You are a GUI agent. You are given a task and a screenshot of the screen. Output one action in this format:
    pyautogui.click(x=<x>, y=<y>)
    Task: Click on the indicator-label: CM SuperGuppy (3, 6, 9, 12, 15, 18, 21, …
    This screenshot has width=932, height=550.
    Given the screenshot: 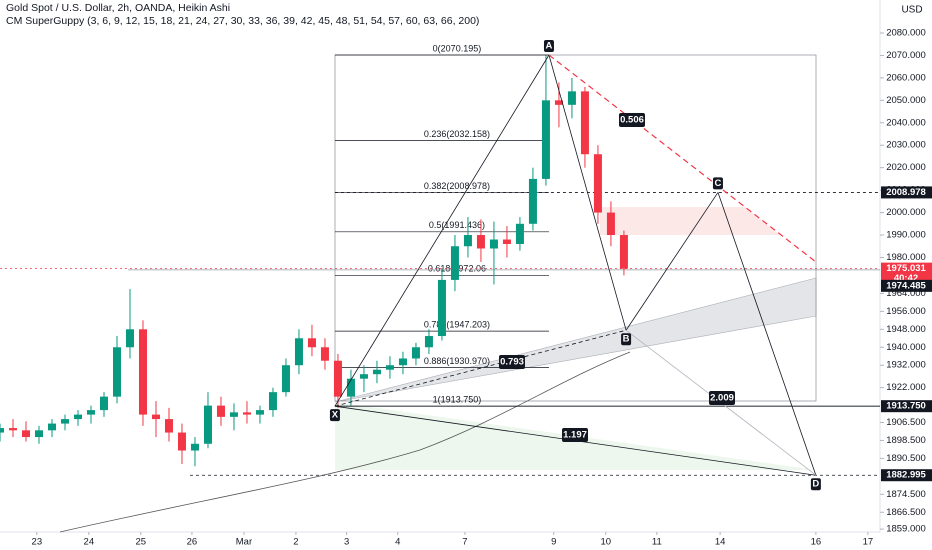 What is the action you would take?
    pyautogui.click(x=242, y=21)
    